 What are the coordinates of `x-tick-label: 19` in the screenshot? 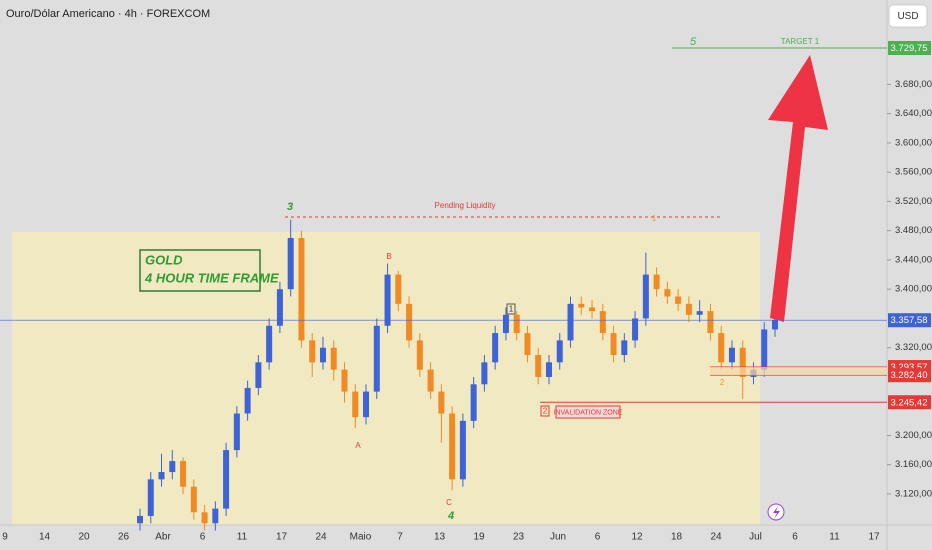 It's located at (479, 537).